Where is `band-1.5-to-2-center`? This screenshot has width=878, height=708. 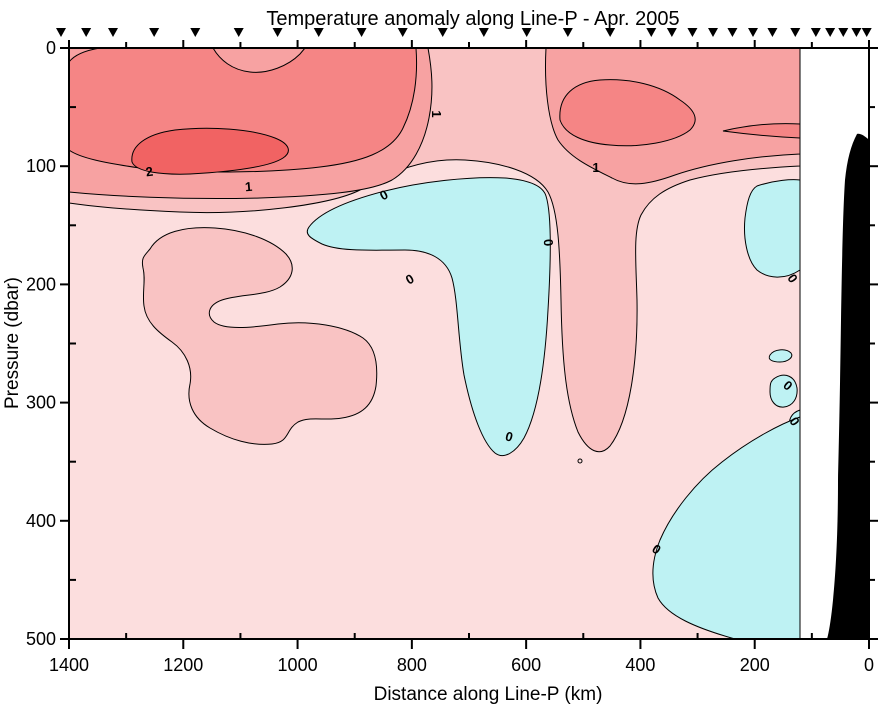 band-1.5-to-2-center is located at coordinates (627, 113).